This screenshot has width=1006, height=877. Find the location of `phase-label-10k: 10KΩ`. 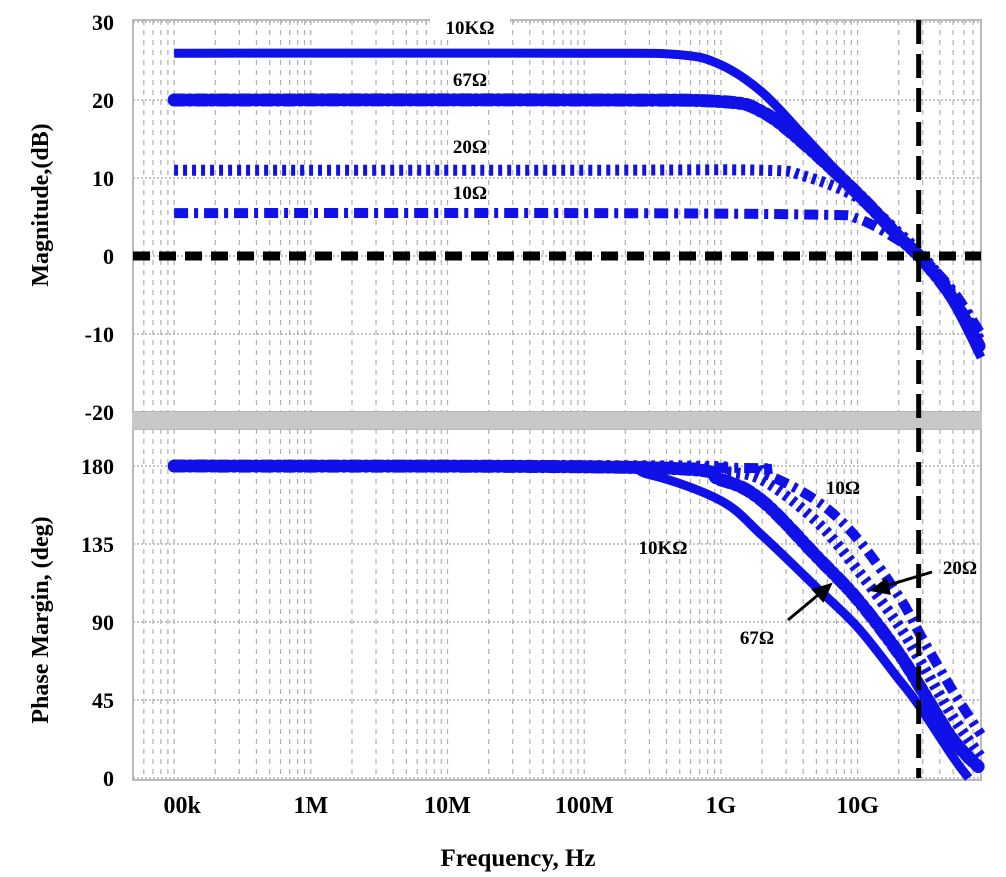

phase-label-10k: 10KΩ is located at coordinates (663, 548).